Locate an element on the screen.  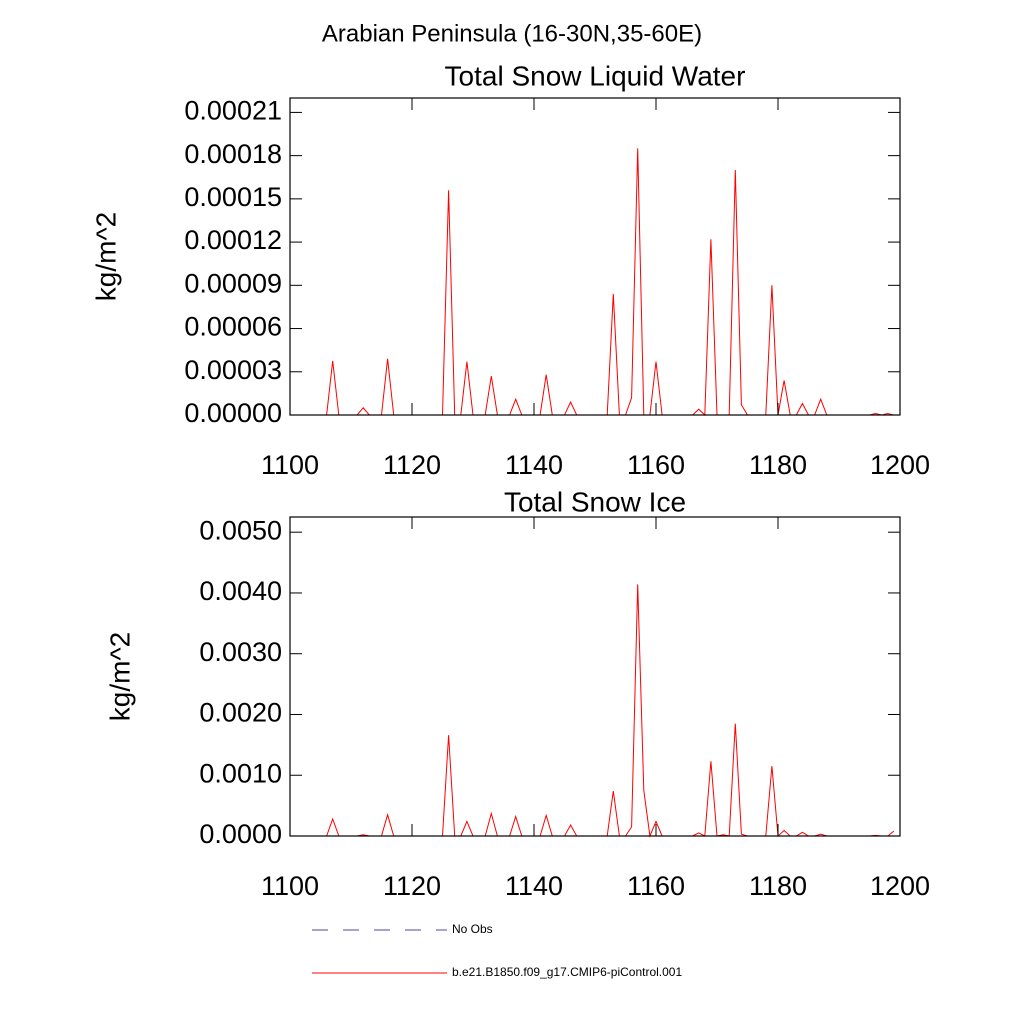
y-tick-label: 0.0030 is located at coordinates (240, 652).